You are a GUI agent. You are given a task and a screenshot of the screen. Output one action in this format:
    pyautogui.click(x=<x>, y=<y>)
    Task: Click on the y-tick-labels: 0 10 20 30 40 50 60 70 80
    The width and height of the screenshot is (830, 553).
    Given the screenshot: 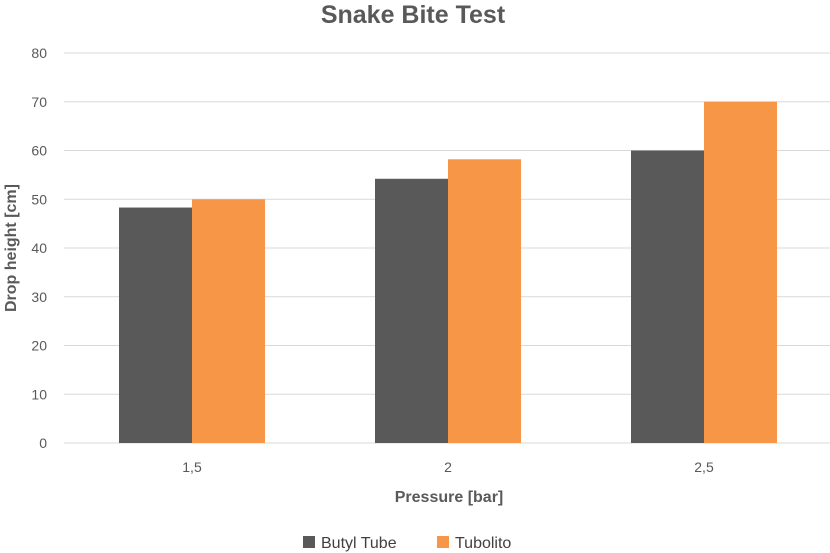 What is the action you would take?
    pyautogui.click(x=39, y=248)
    